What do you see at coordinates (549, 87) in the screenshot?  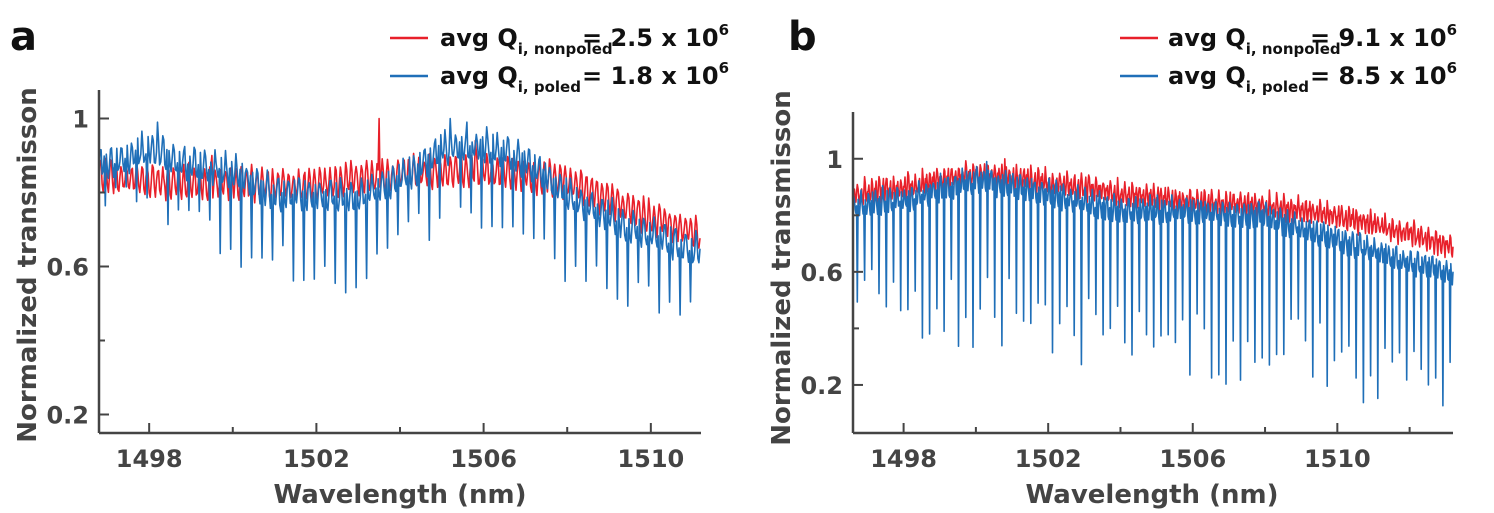 I see `legend-a-poled-sub: i, poled` at bounding box center [549, 87].